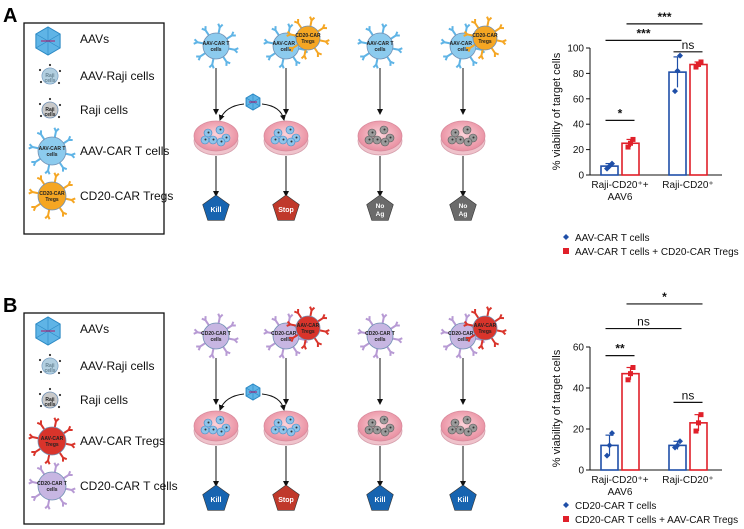  Describe the element at coordinates (579, 430) in the screenshot. I see `y-tick-label: 20` at that location.